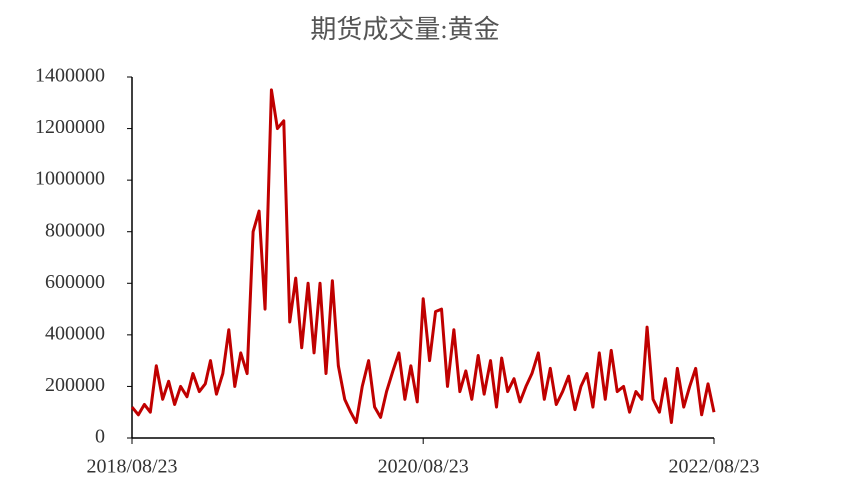 The height and width of the screenshot is (495, 843). I want to click on y-tick-label: 1200000, so click(70, 127).